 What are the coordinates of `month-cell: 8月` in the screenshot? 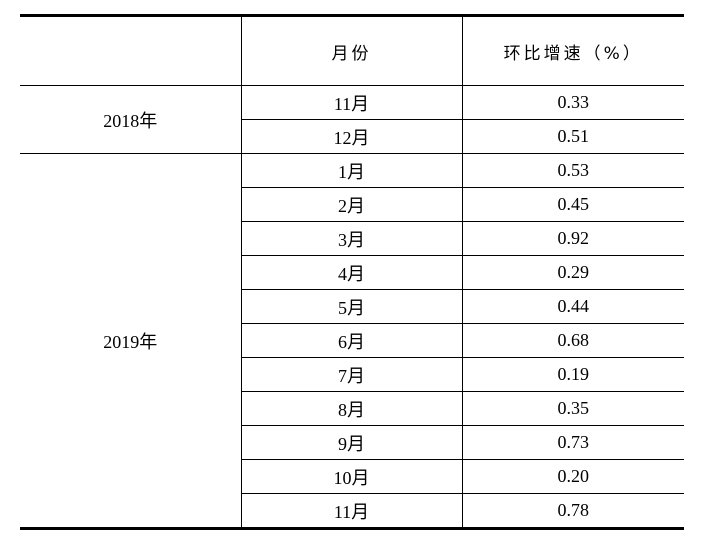 It's located at (351, 408).